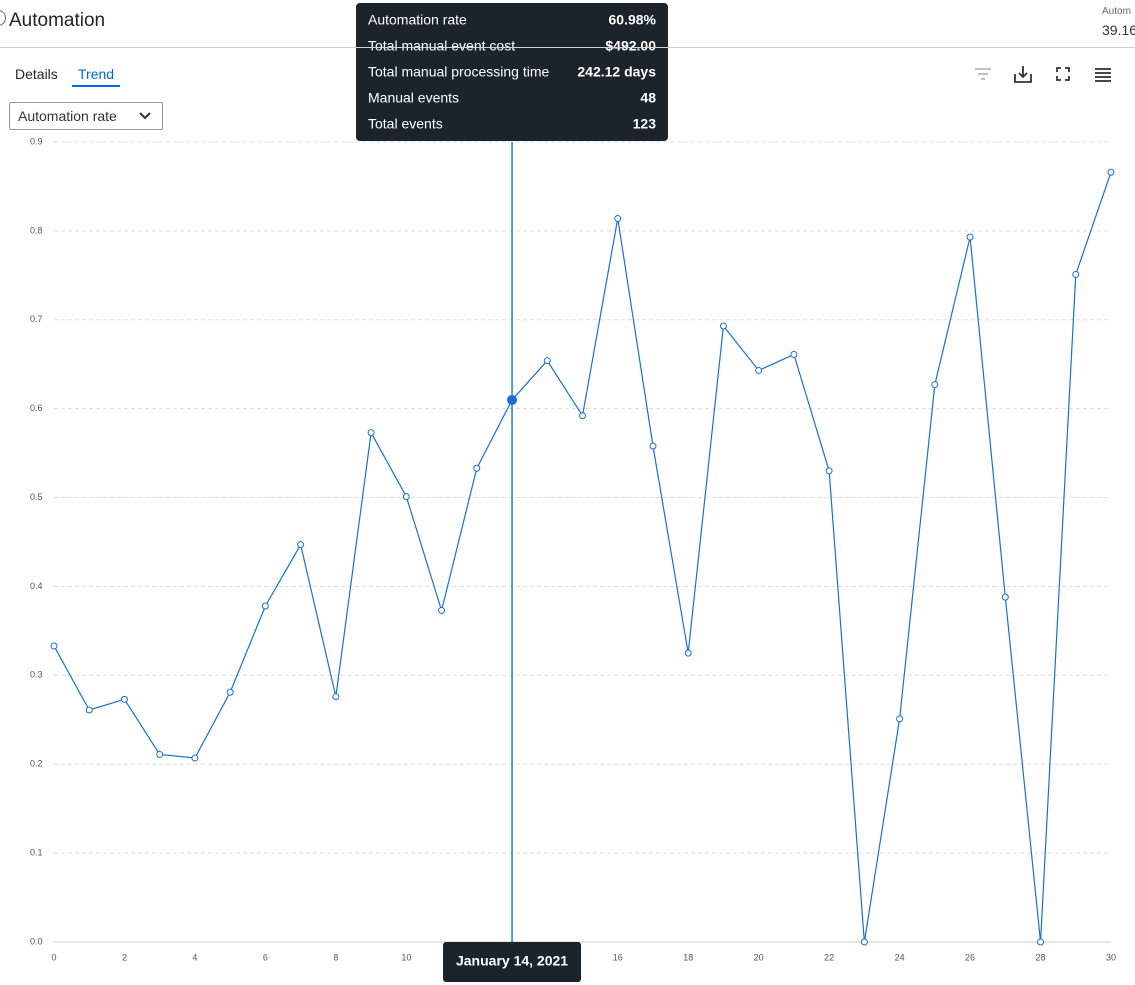 The image size is (1135, 985). Describe the element at coordinates (57, 20) in the screenshot. I see `page-title: Automation` at that location.